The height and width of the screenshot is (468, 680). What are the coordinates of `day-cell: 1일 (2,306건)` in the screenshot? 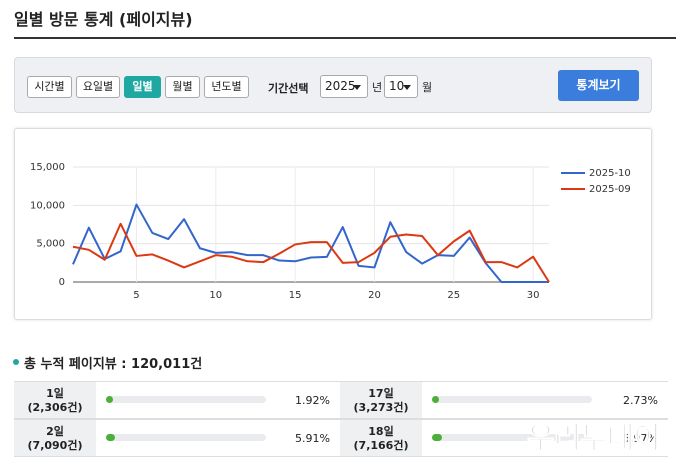 It's located at (55, 400).